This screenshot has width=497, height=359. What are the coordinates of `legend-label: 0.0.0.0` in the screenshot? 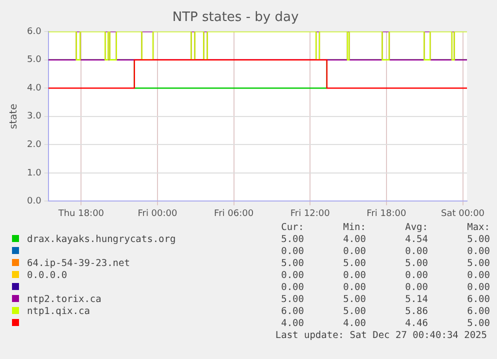 It's located at (47, 276).